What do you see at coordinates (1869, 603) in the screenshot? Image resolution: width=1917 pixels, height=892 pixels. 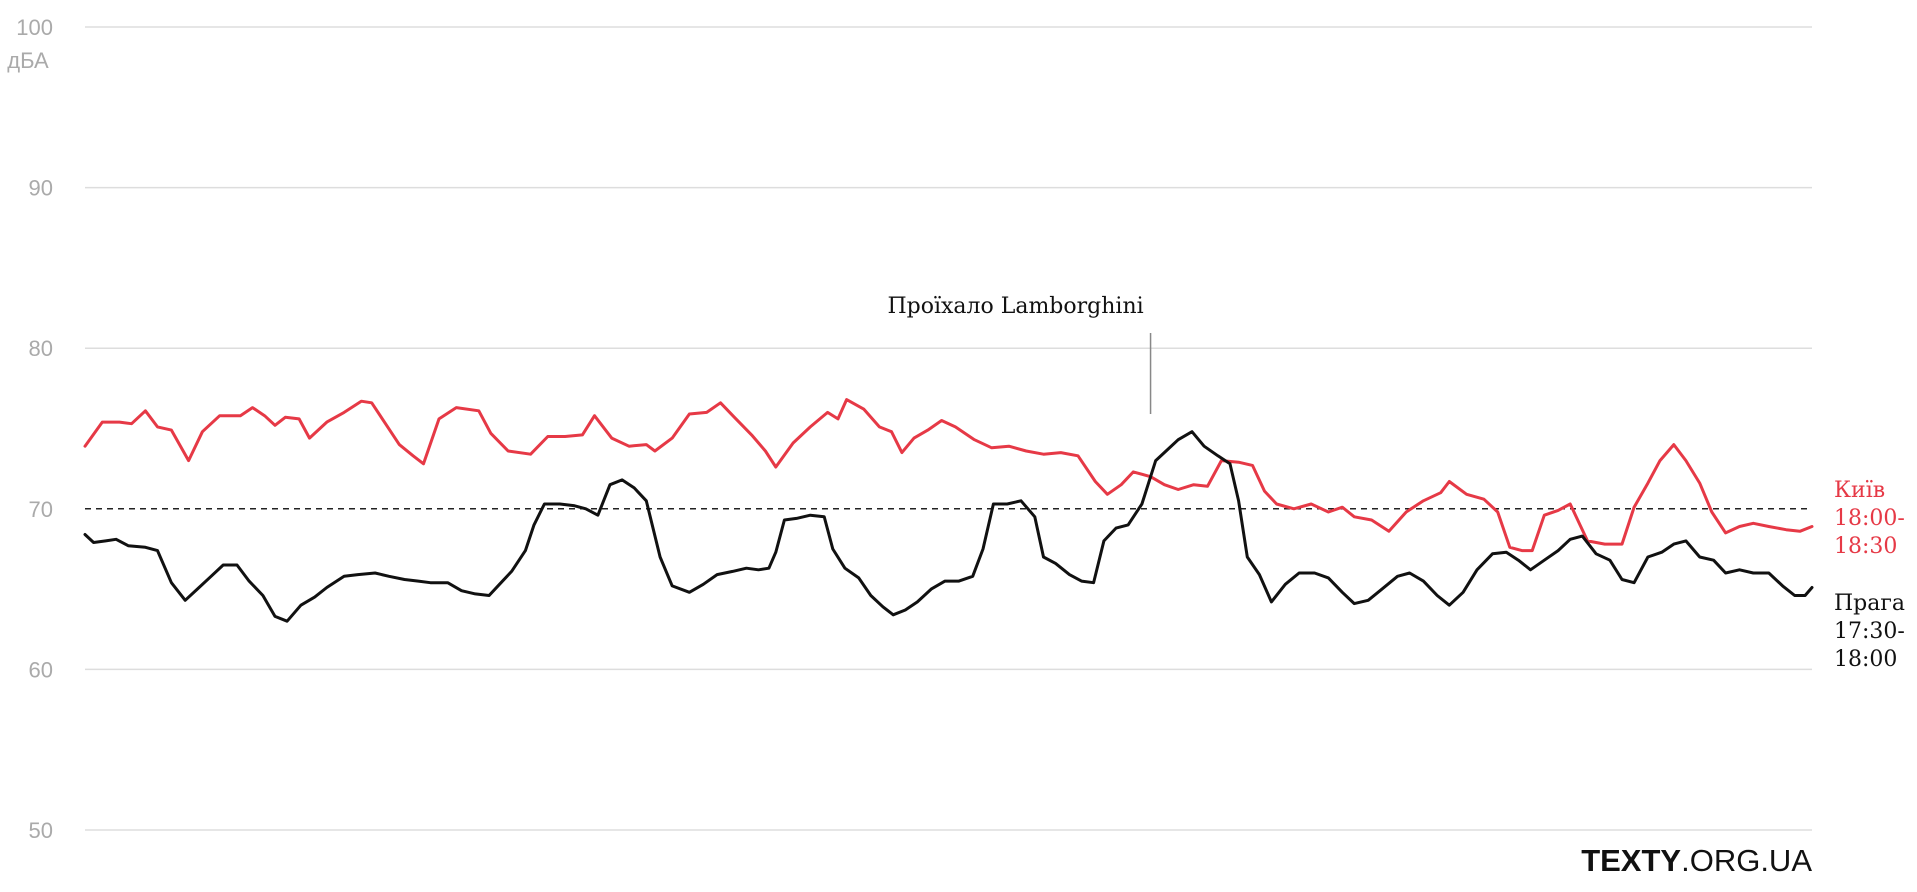 I see `series-label-1-line-0: Прага` at bounding box center [1869, 603].